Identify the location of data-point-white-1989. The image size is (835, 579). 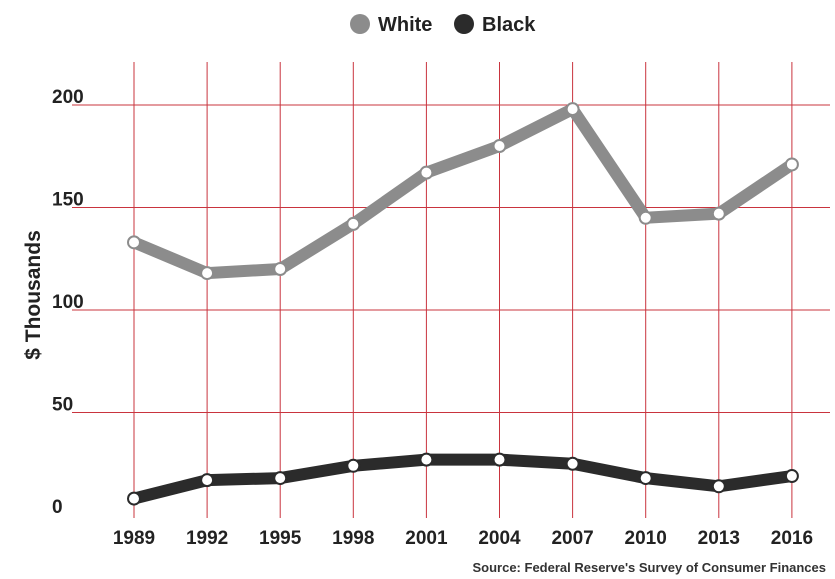
(134, 242).